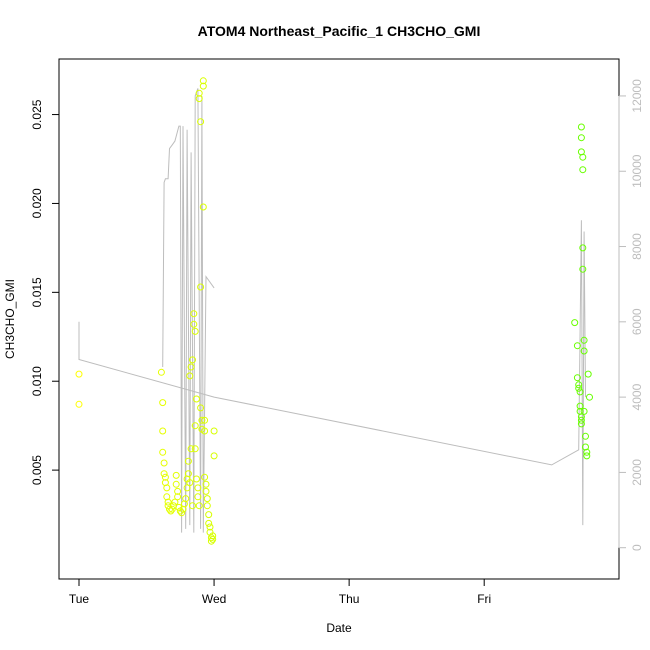 The height and width of the screenshot is (650, 650). Describe the element at coordinates (37, 203) in the screenshot. I see `y-tick-label: 0.020` at that location.